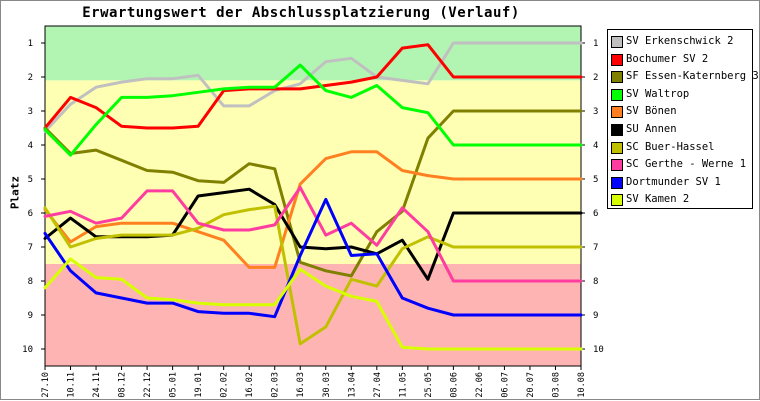  I want to click on x-tick-label: 16.03, so click(301, 385).